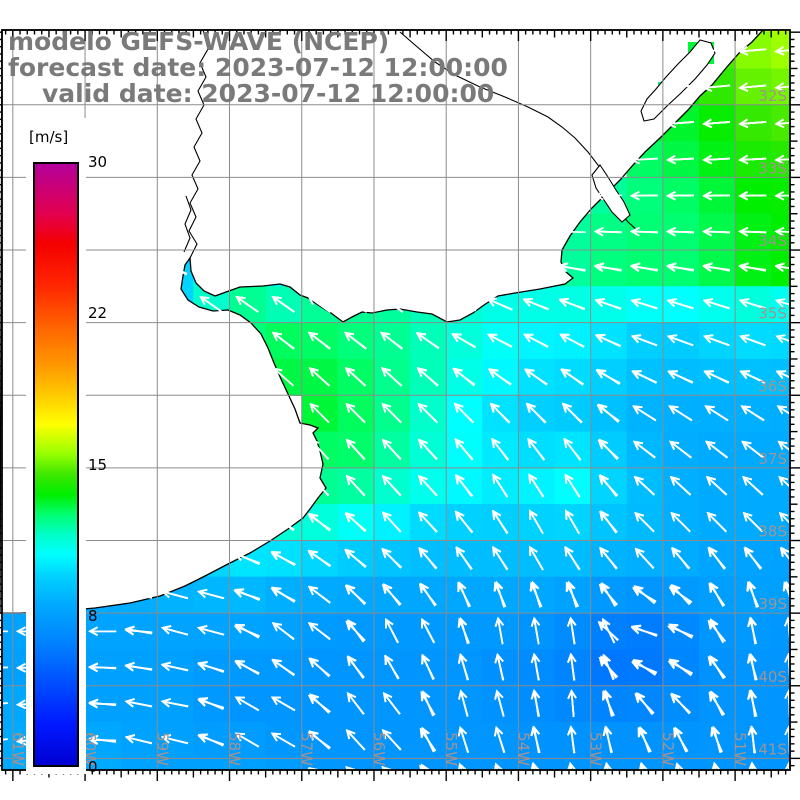  Describe the element at coordinates (772, 241) in the screenshot. I see `lat-label: 34S` at that location.